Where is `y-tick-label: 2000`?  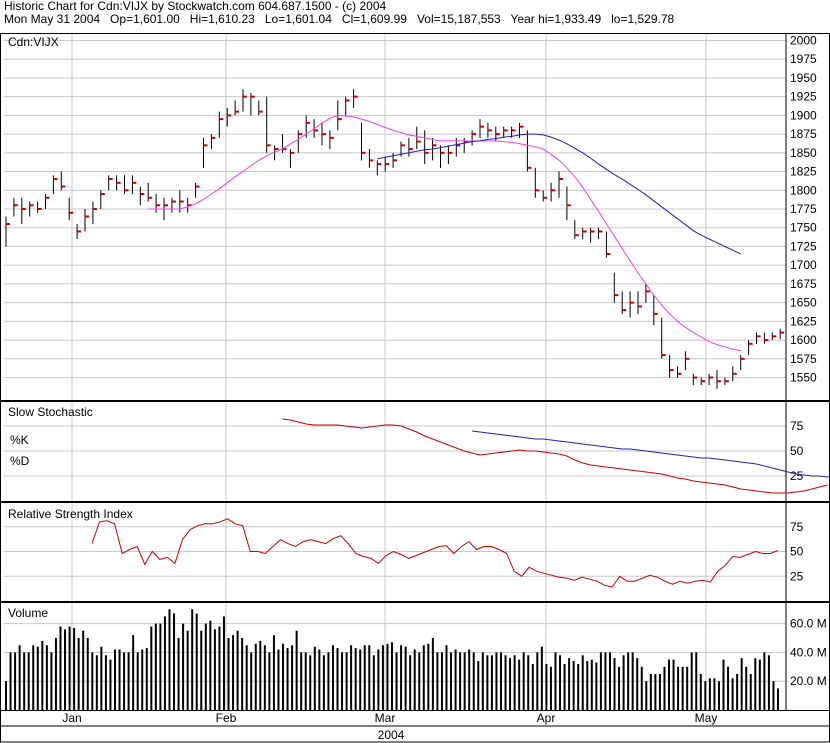 y-tick-label: 2000 is located at coordinates (803, 40).